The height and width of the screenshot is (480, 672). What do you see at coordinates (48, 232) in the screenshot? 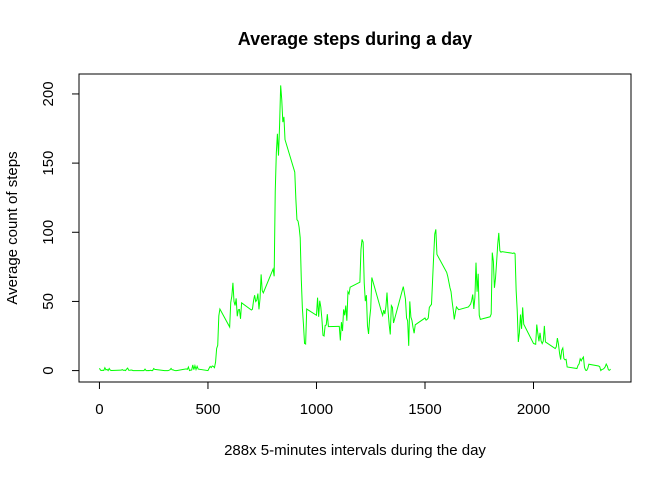
I see `y-tick-label: 100` at bounding box center [48, 232].